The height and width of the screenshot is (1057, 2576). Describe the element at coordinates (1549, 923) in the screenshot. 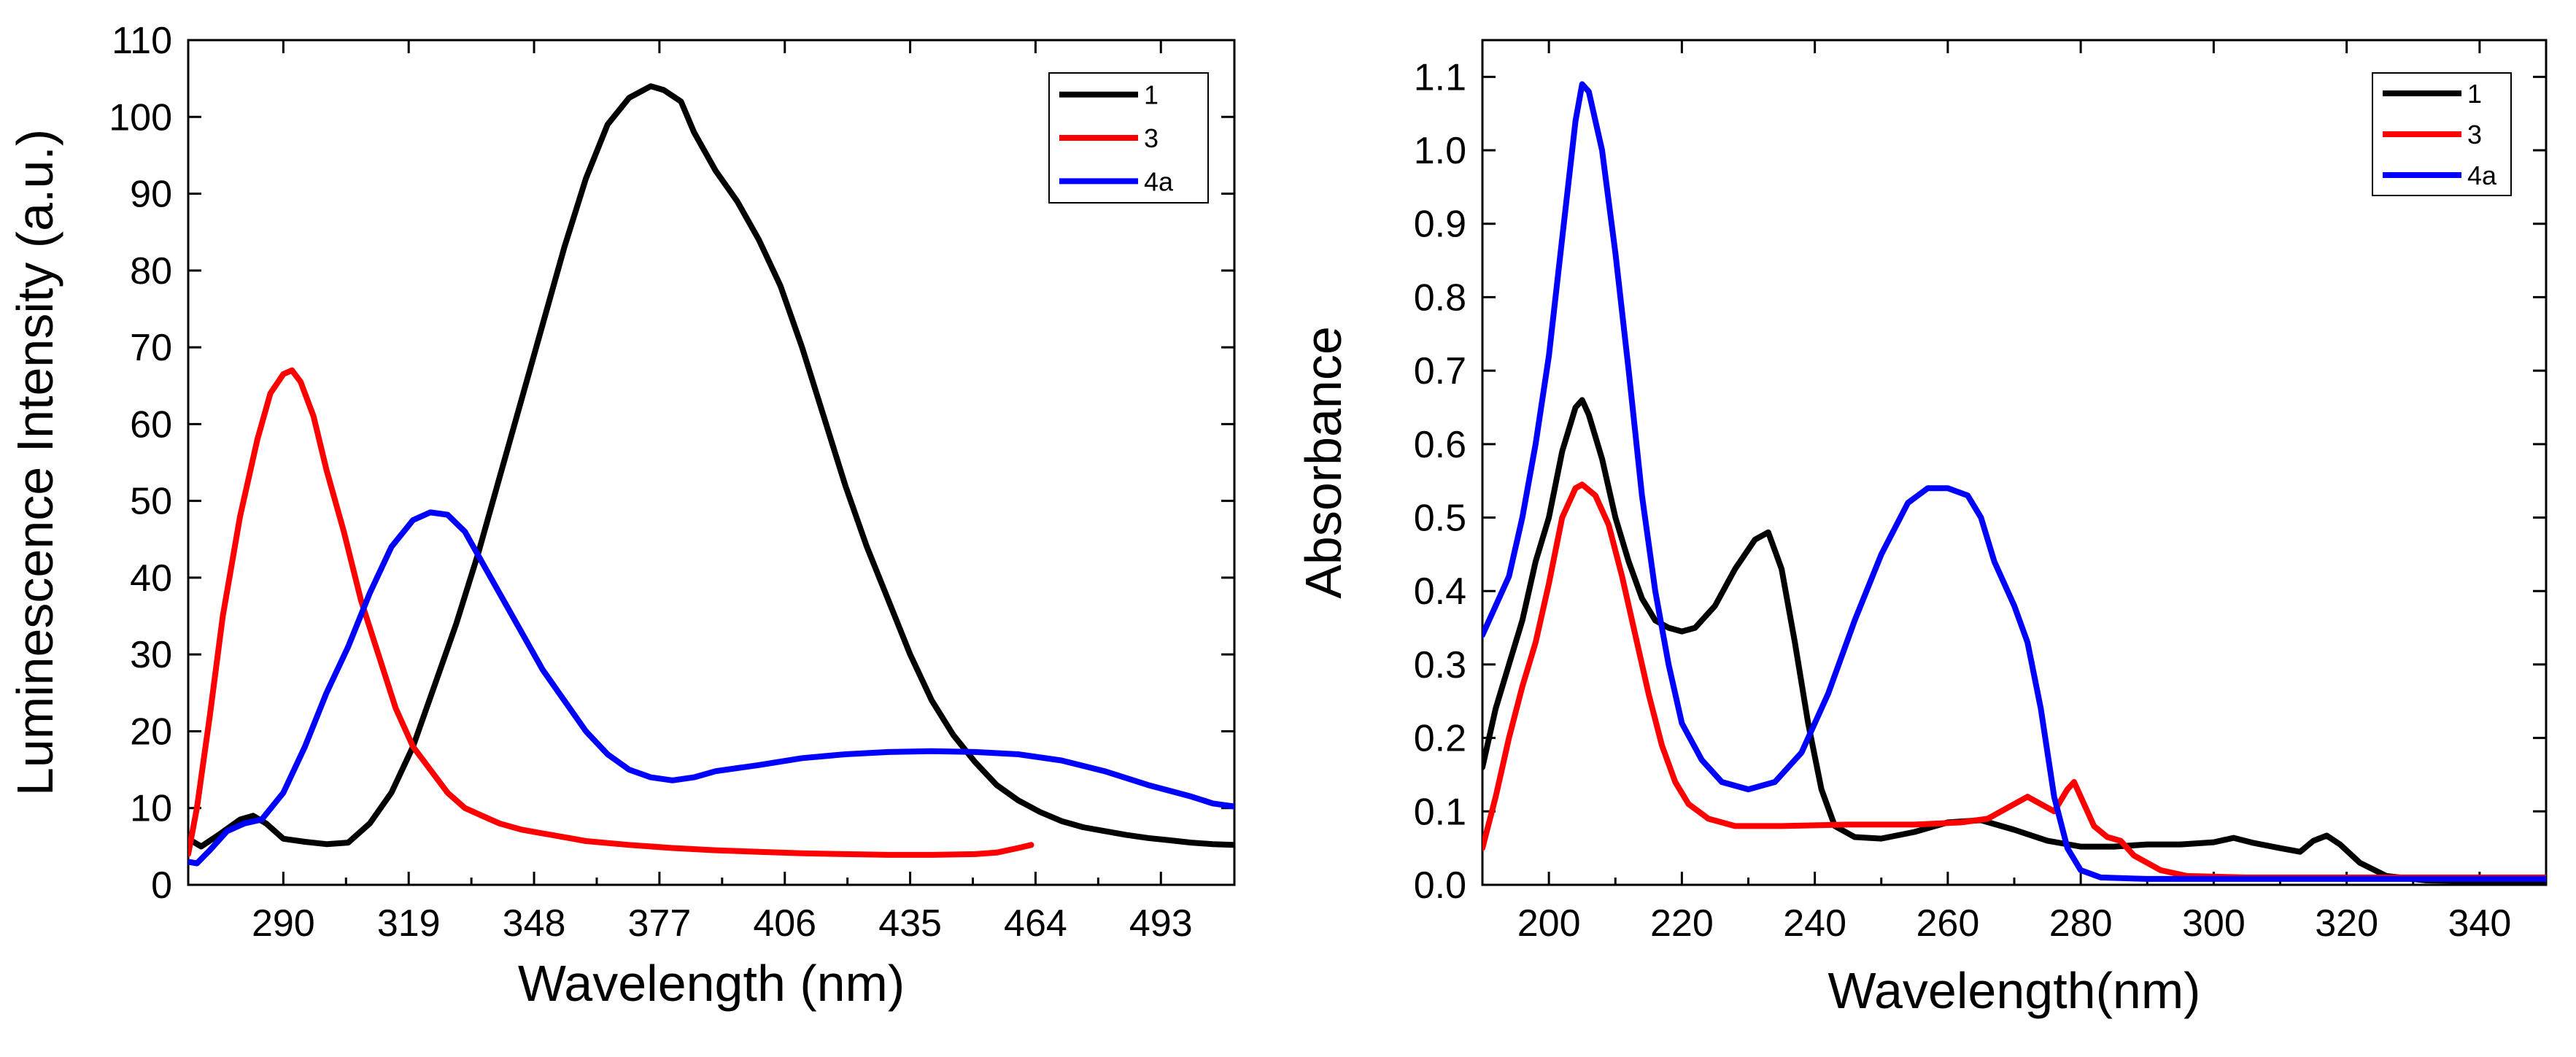

I see `x-tick-label: 200` at that location.